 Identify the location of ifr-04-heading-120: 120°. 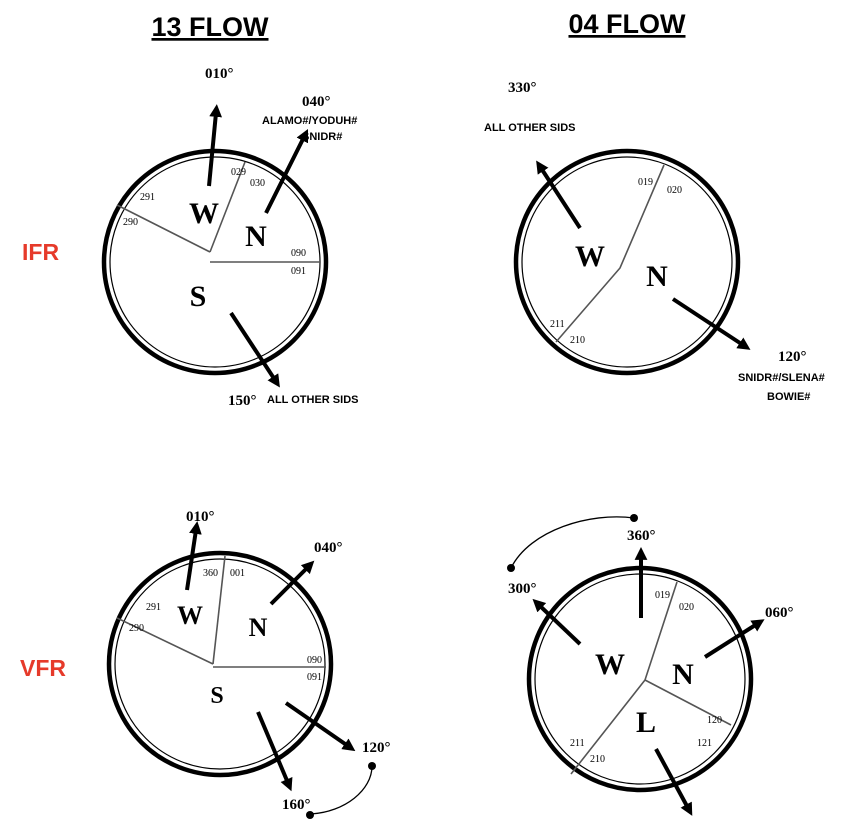
(792, 357).